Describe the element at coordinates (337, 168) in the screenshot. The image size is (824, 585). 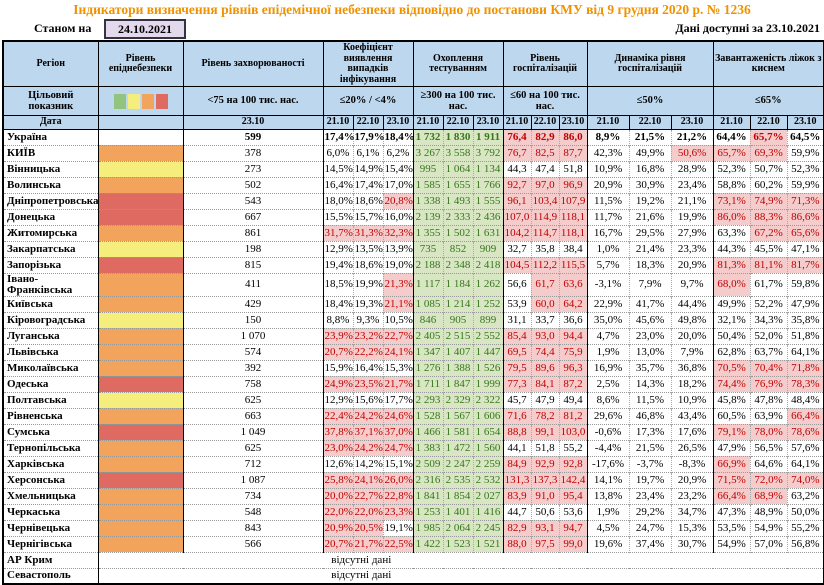
I see `coef-value: 14,5%` at that location.